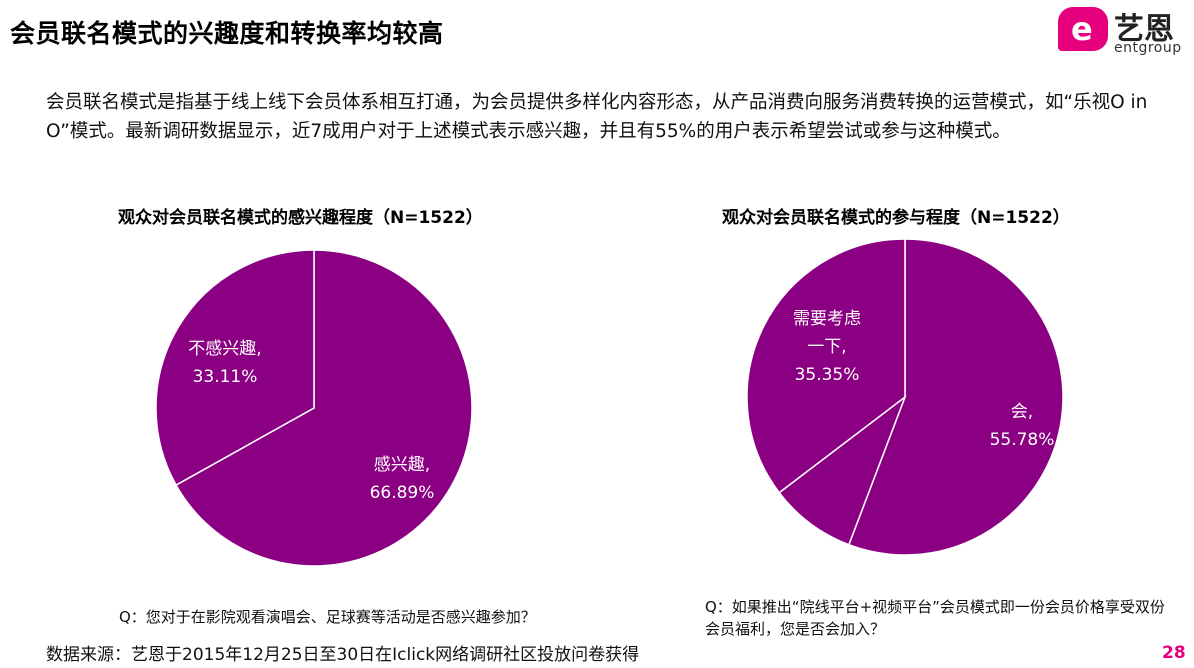  What do you see at coordinates (827, 319) in the screenshot?
I see `slice-category-label: 需要考虑` at bounding box center [827, 319].